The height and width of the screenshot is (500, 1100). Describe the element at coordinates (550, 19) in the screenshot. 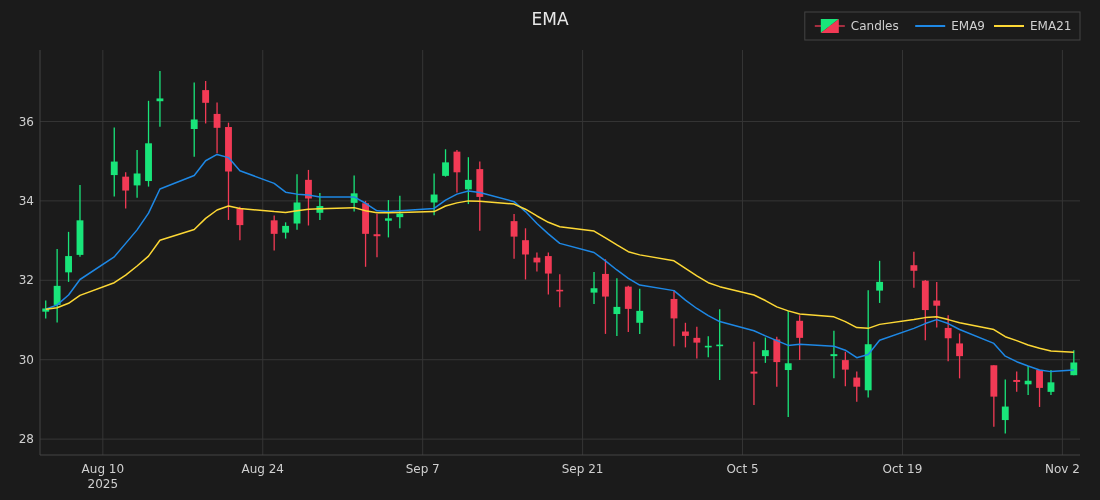

I see `chart-title: EMA` at that location.